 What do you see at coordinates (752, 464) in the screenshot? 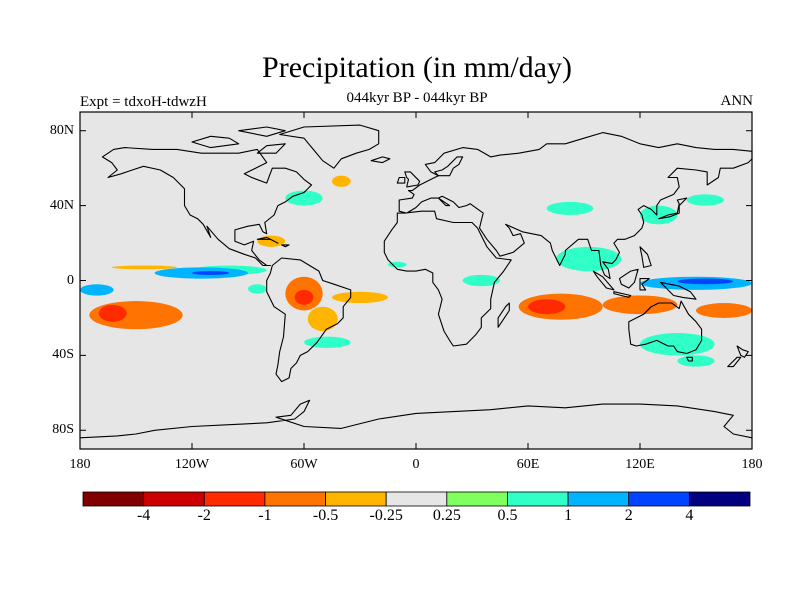
I see `x-tick-label-6: 180` at bounding box center [752, 464].